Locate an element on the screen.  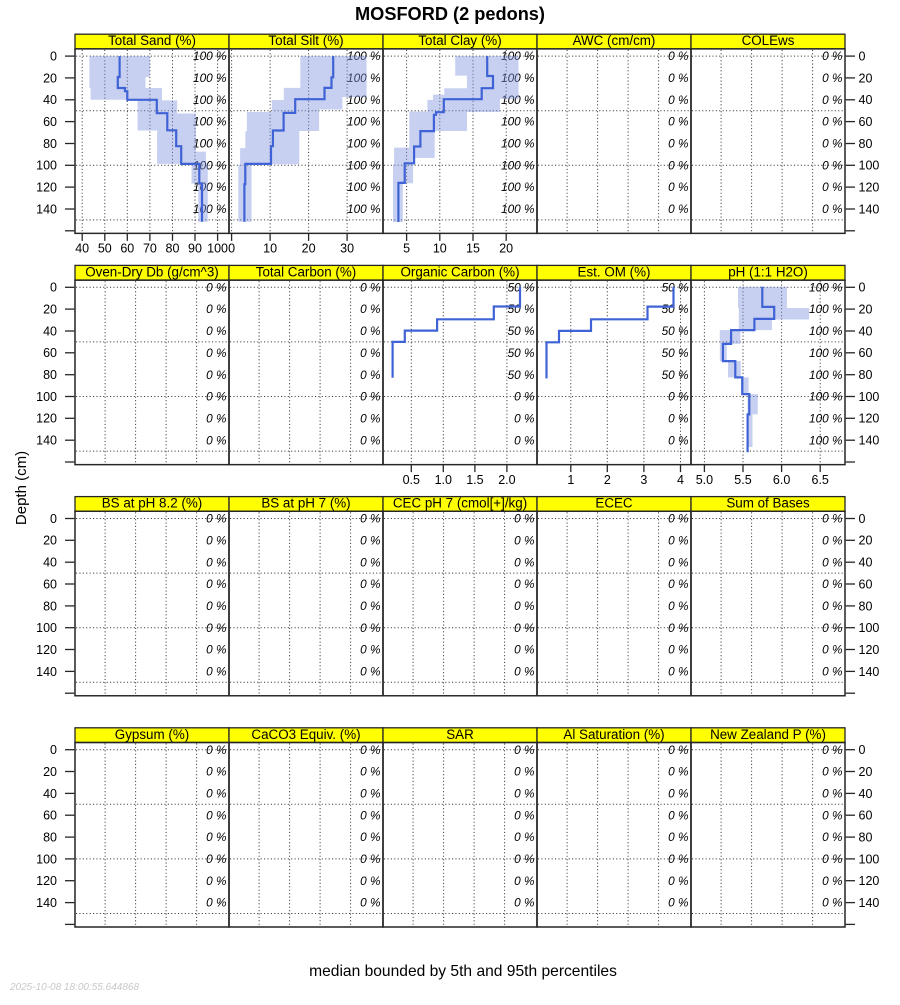
svg-text: pH (1:1 H2O) is located at coordinates (768, 271).